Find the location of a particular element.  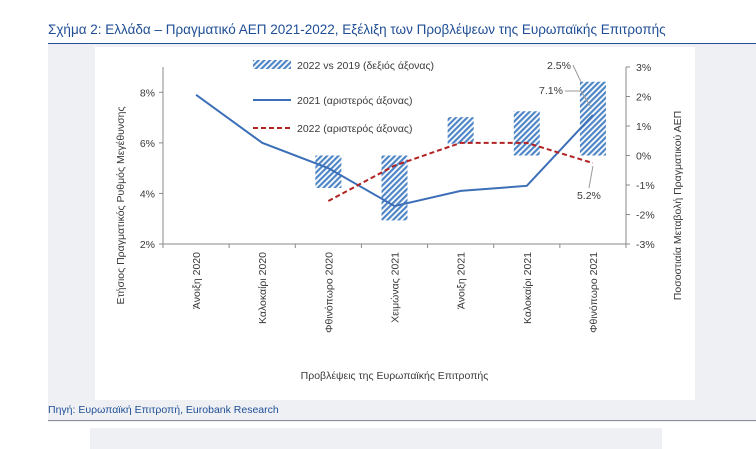

right-tick-label: 2% is located at coordinates (643, 98).